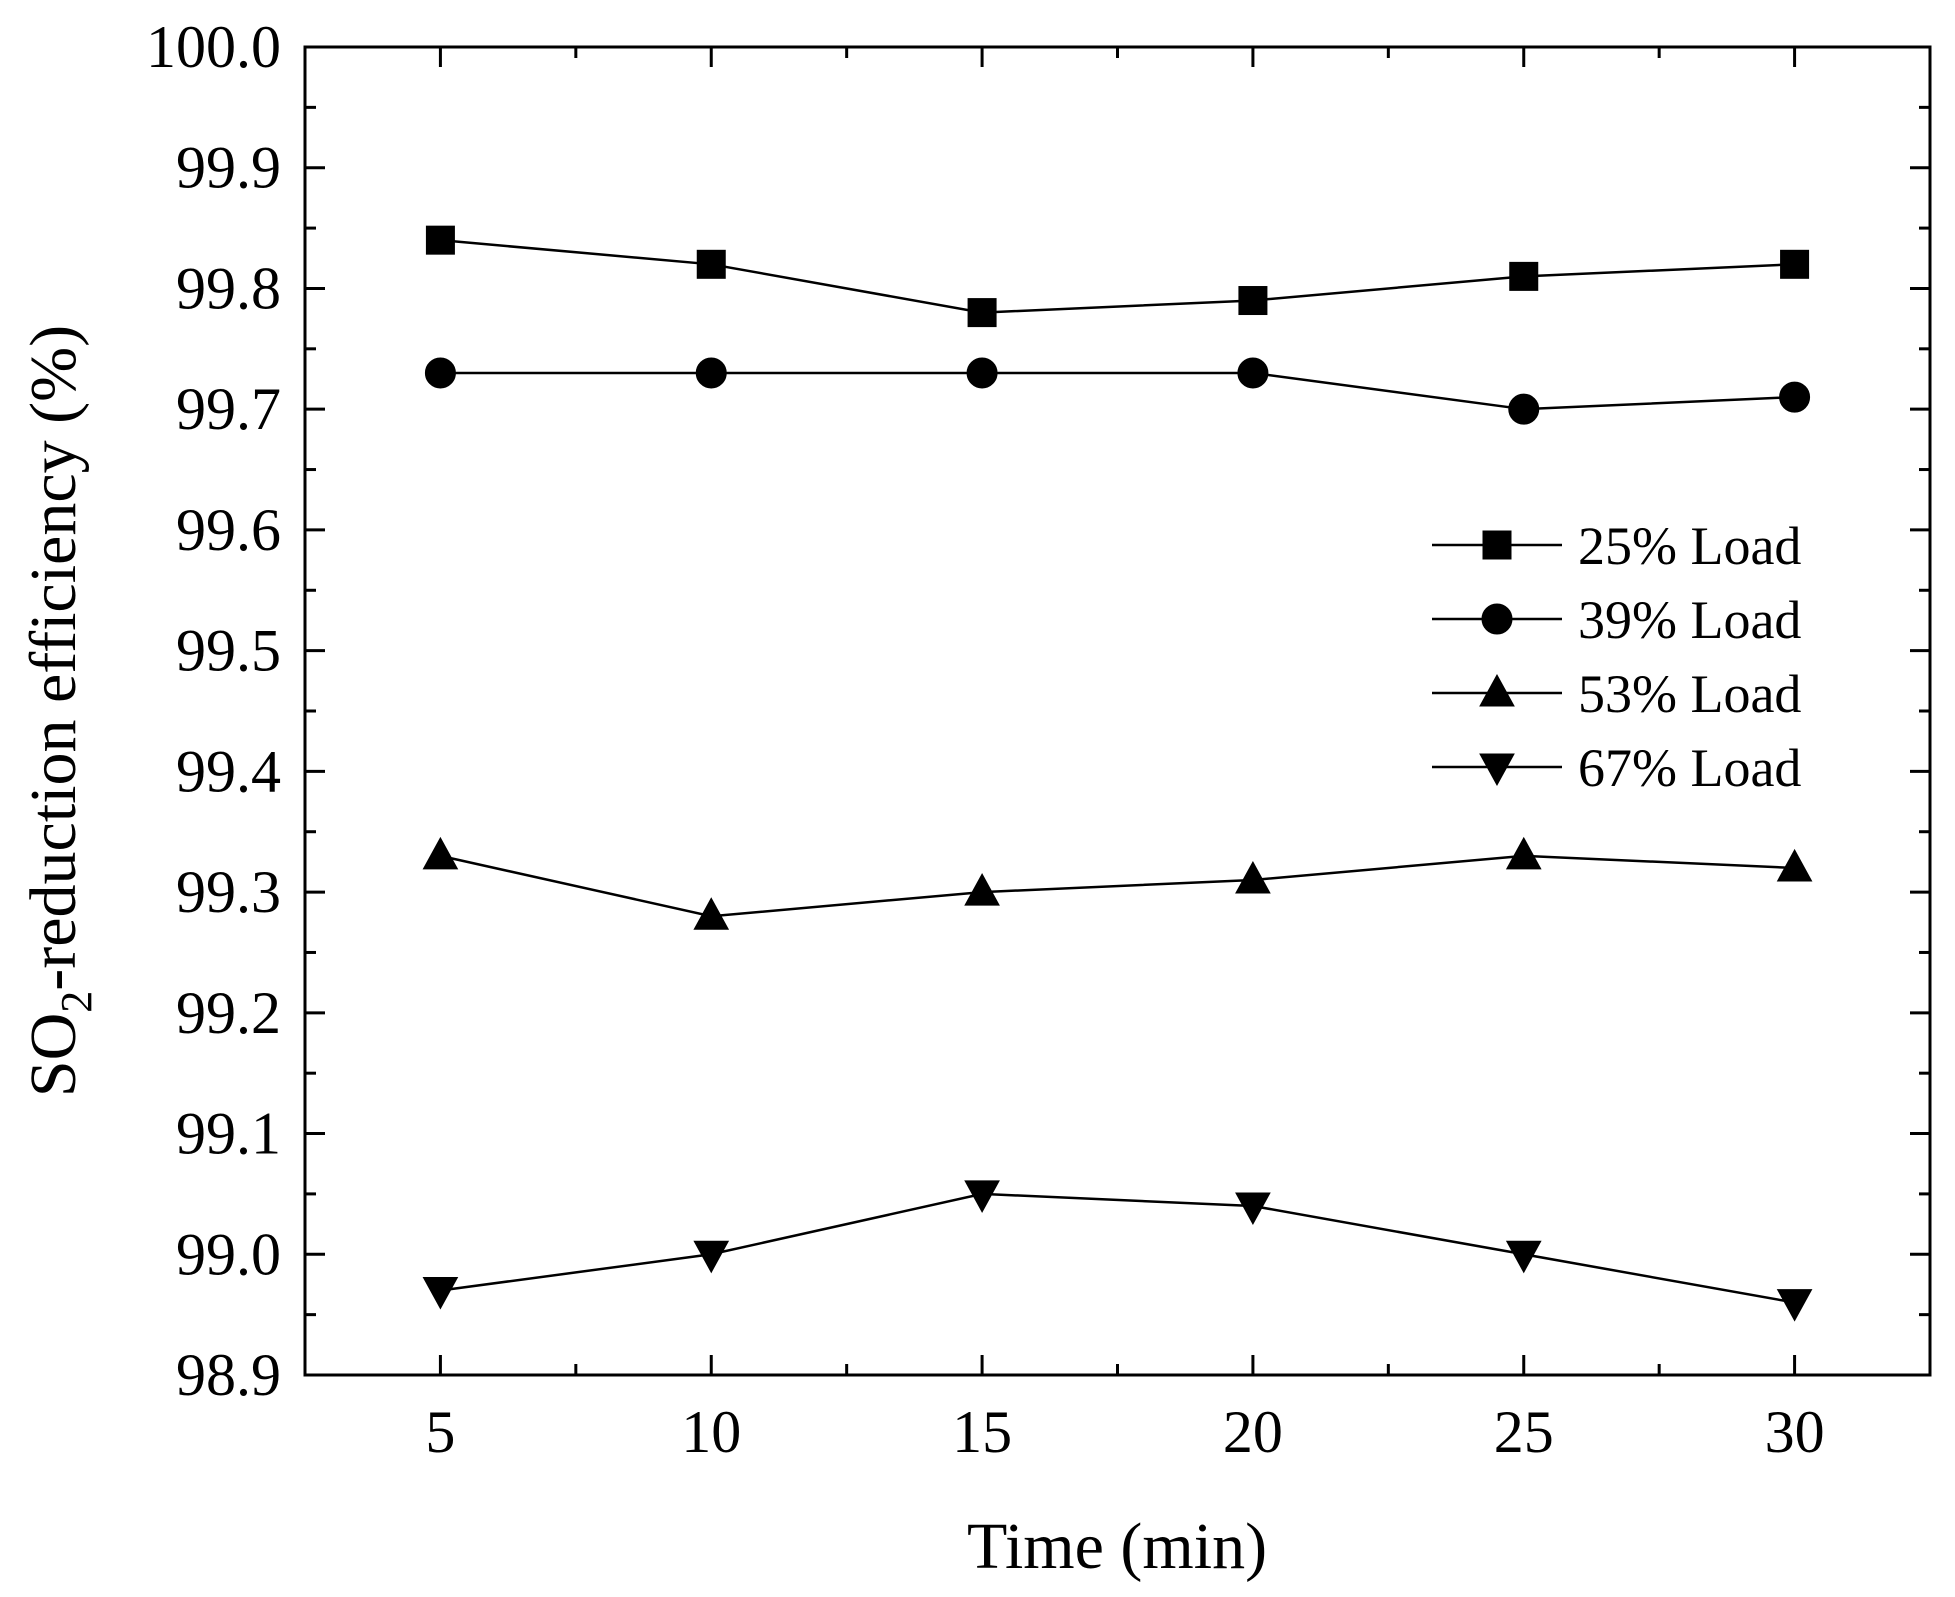  I want to click on legend-item: 53% Load, so click(1616, 694).